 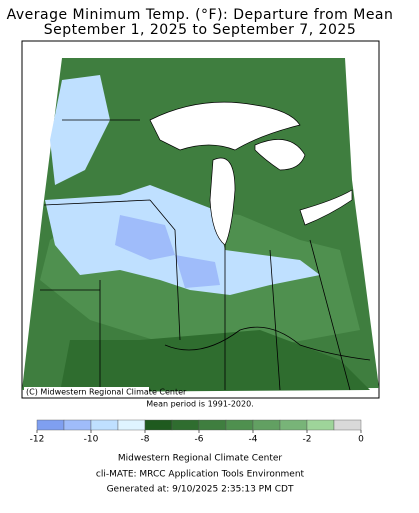 What do you see at coordinates (200, 490) in the screenshot?
I see `footer-line: Generated at: 9/10/2025 2:35:13 PM CDT` at bounding box center [200, 490].